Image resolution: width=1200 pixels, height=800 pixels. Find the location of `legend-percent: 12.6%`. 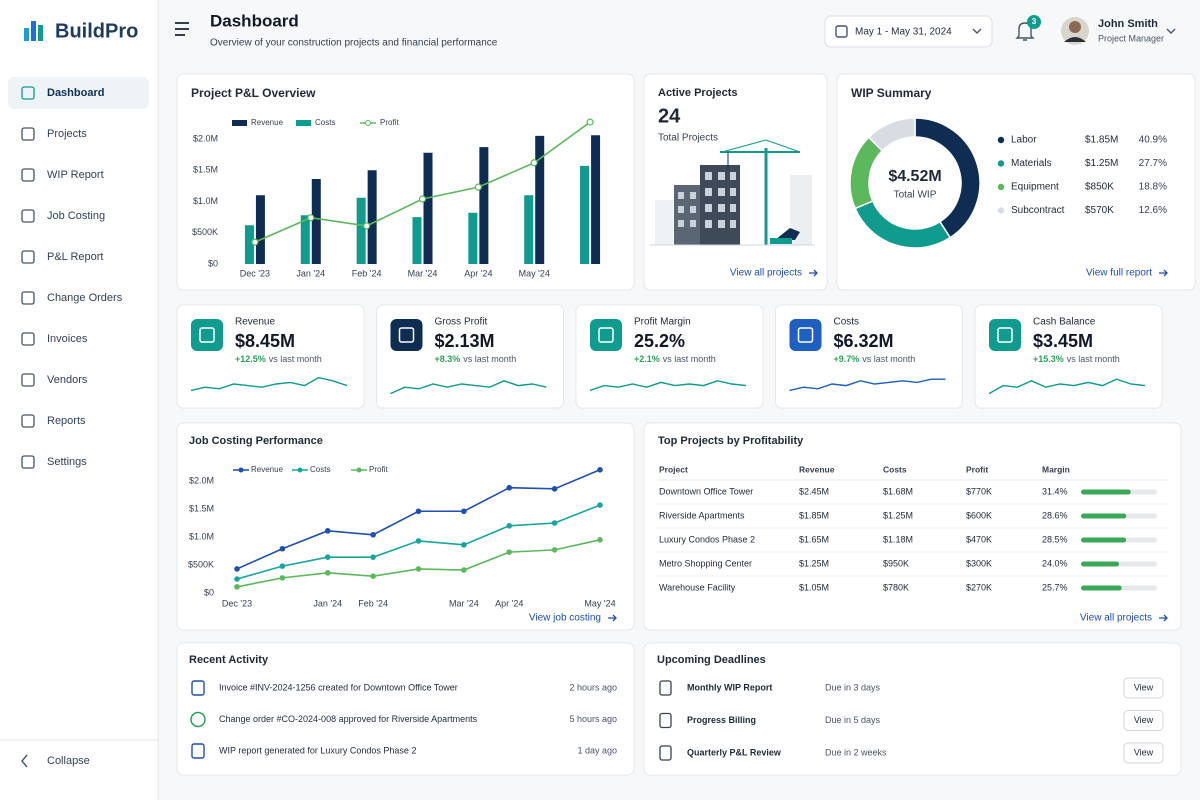

legend-percent: 12.6% is located at coordinates (1153, 210).